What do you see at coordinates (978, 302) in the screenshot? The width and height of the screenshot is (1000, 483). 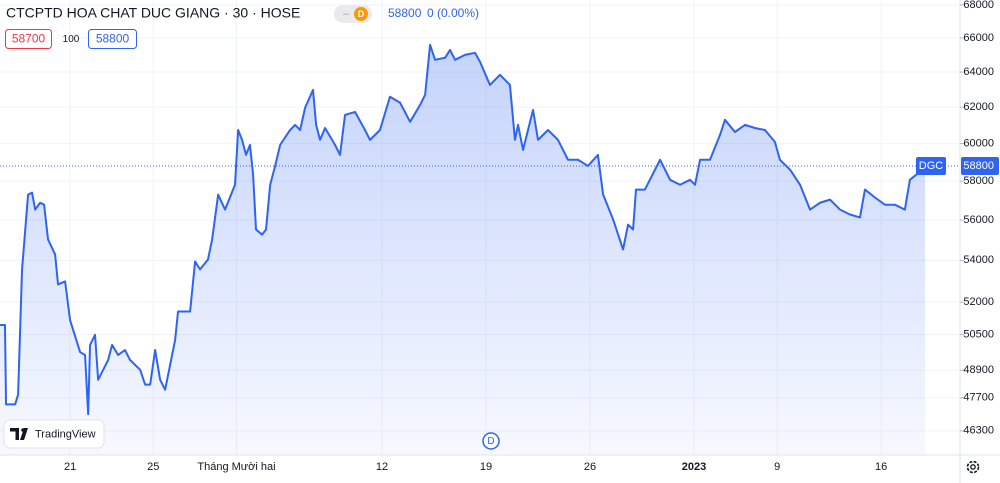 I see `y-tick-label: 52000` at bounding box center [978, 302].